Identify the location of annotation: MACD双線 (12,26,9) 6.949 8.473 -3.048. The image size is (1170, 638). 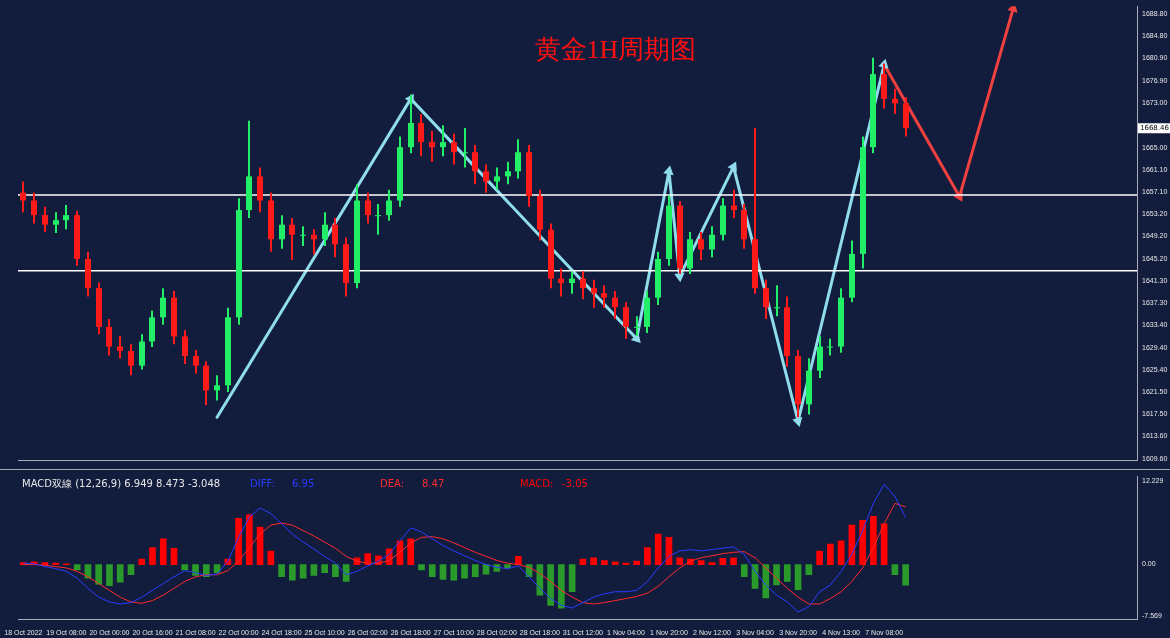
(121, 483).